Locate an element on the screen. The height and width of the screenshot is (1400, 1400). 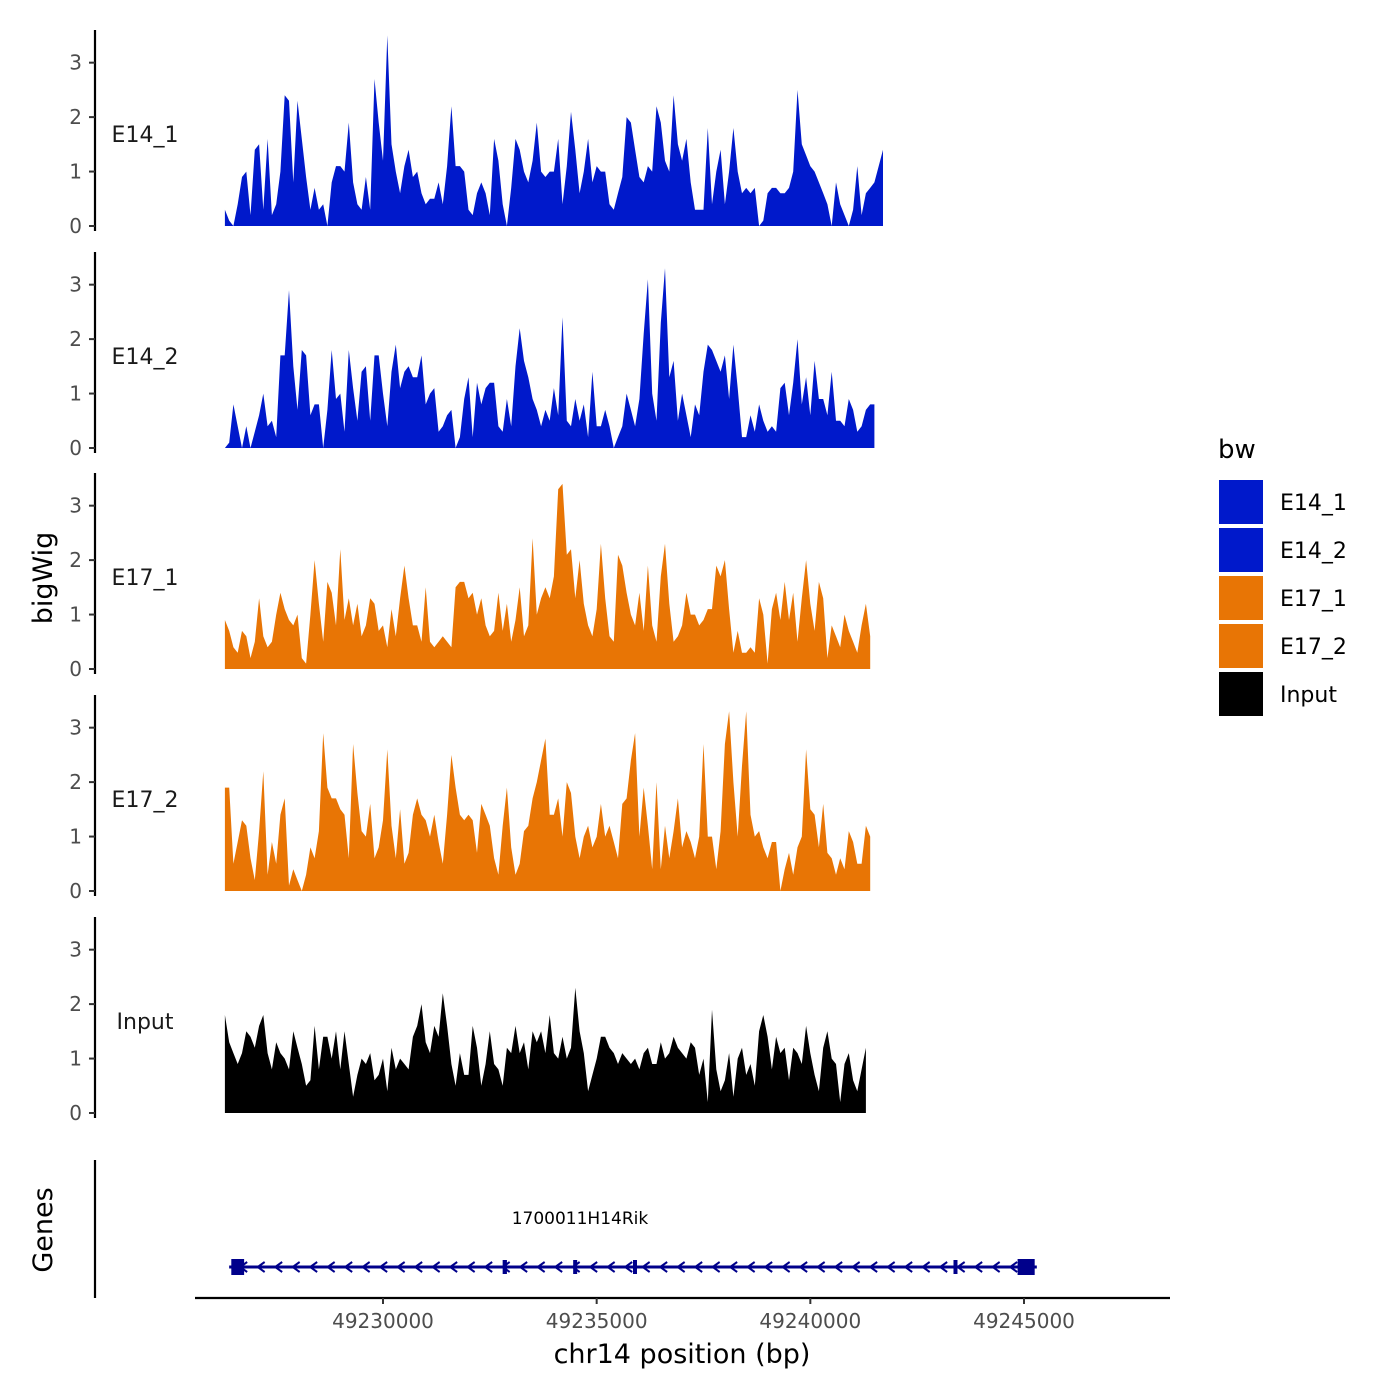
y-axis-title: bigWig is located at coordinates (43, 578).